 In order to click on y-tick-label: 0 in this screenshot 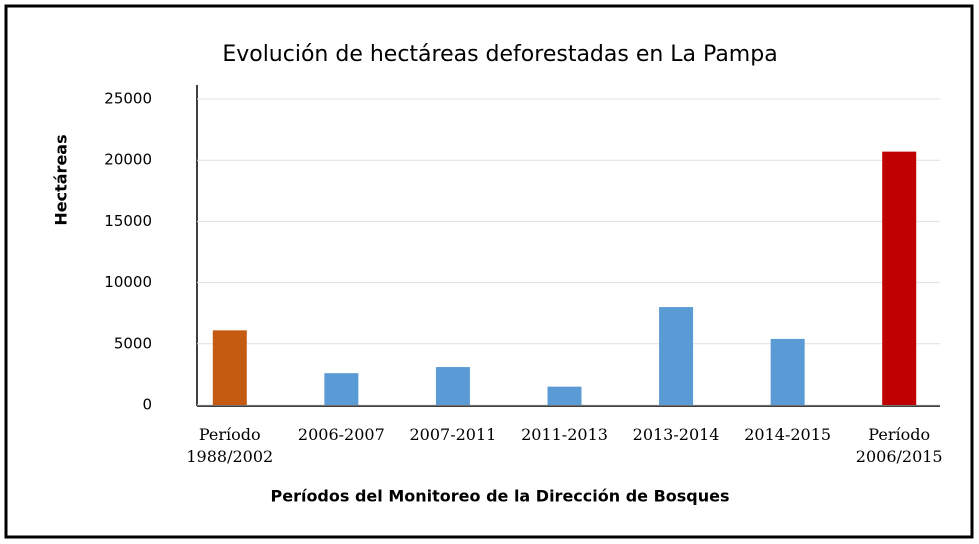, I will do `click(147, 405)`.